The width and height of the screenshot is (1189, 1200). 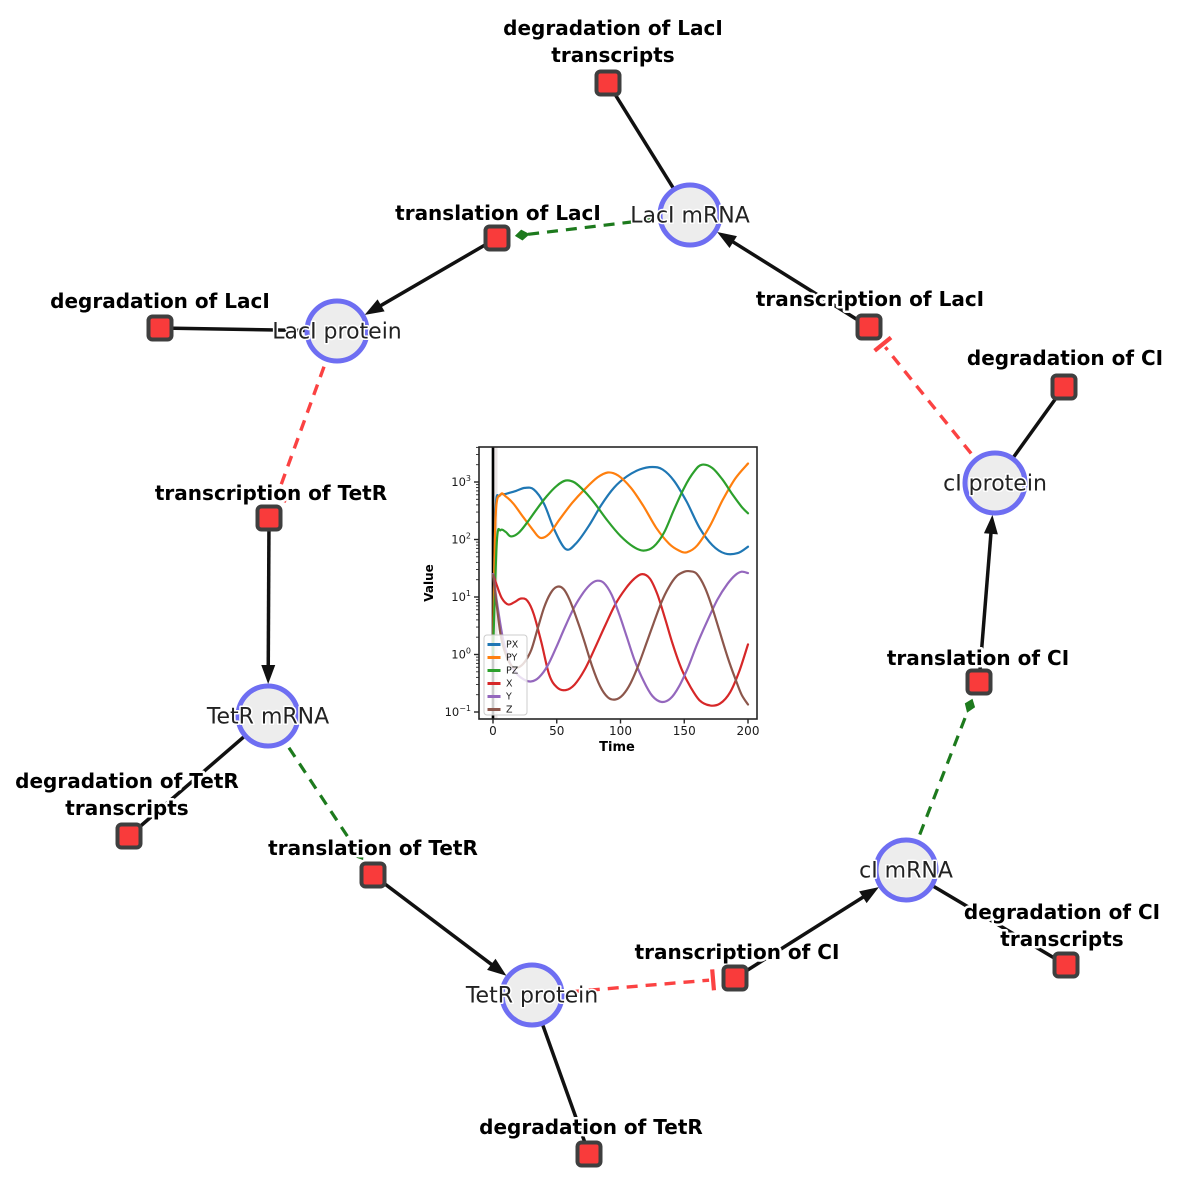 I want to click on x-axis-label: Time, so click(x=617, y=747).